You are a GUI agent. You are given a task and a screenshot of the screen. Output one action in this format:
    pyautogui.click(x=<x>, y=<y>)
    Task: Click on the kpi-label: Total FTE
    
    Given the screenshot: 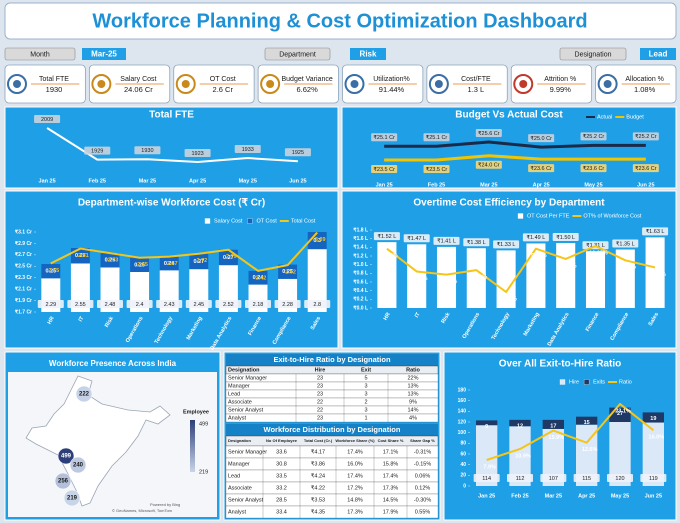 What is the action you would take?
    pyautogui.click(x=54, y=79)
    